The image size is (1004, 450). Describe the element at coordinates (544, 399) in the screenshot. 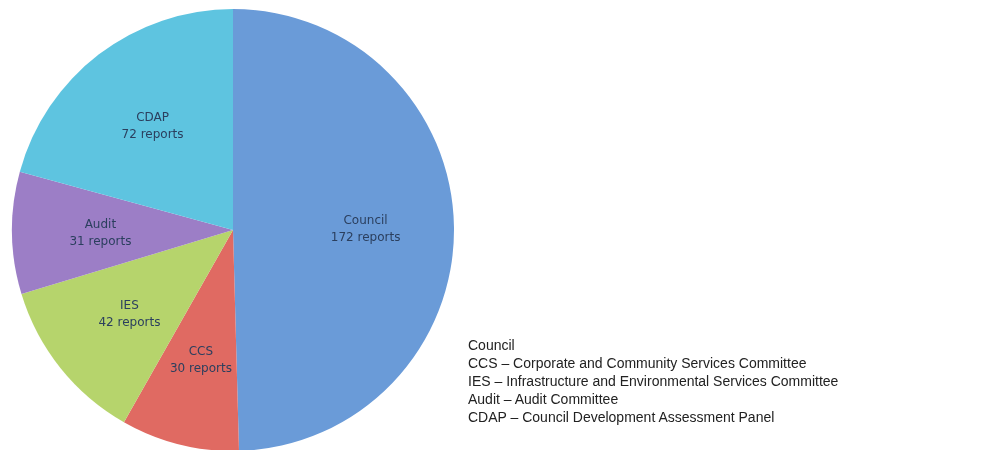

I see `text: Audit – Audit Committee` at that location.